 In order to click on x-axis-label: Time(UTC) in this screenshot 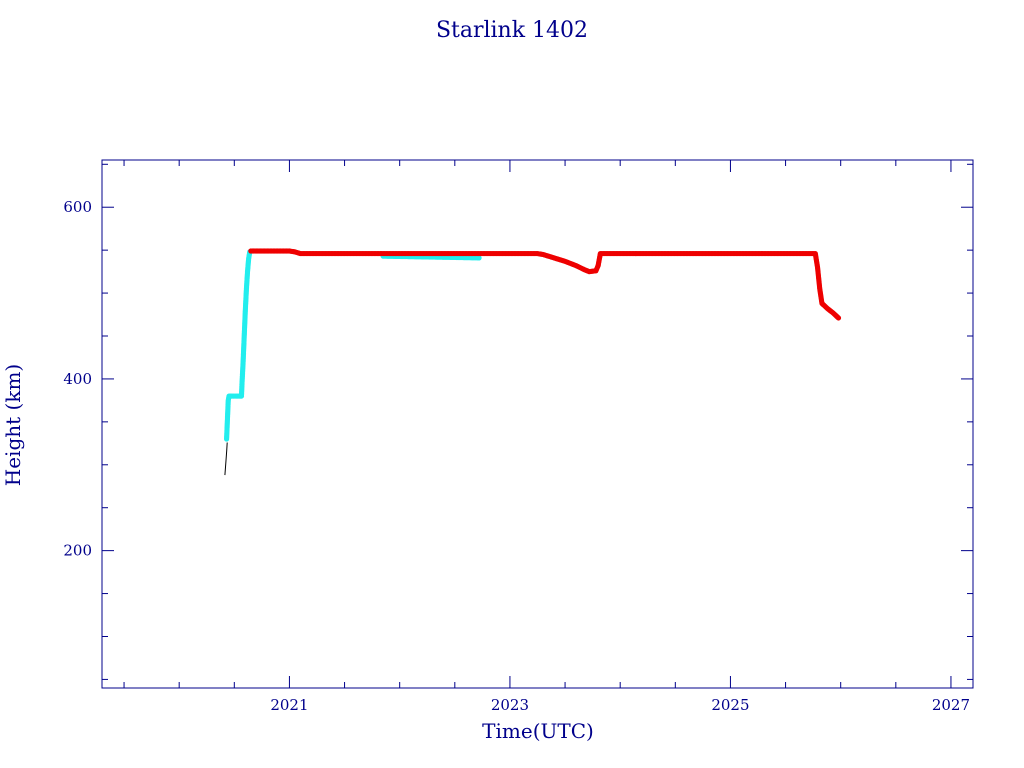, I will do `click(538, 731)`.